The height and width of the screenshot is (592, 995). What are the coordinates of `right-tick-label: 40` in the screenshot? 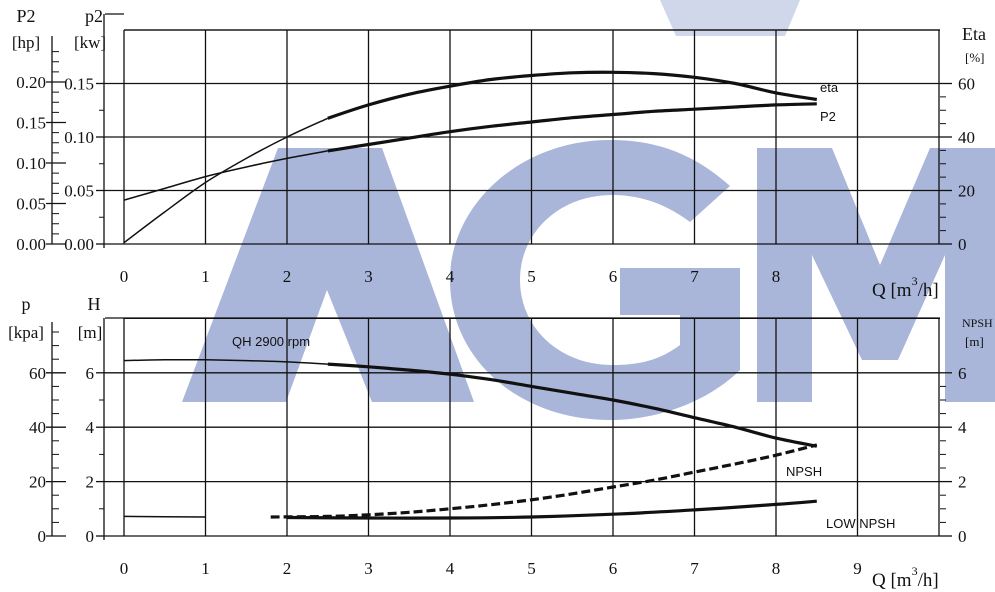 It's located at (966, 137).